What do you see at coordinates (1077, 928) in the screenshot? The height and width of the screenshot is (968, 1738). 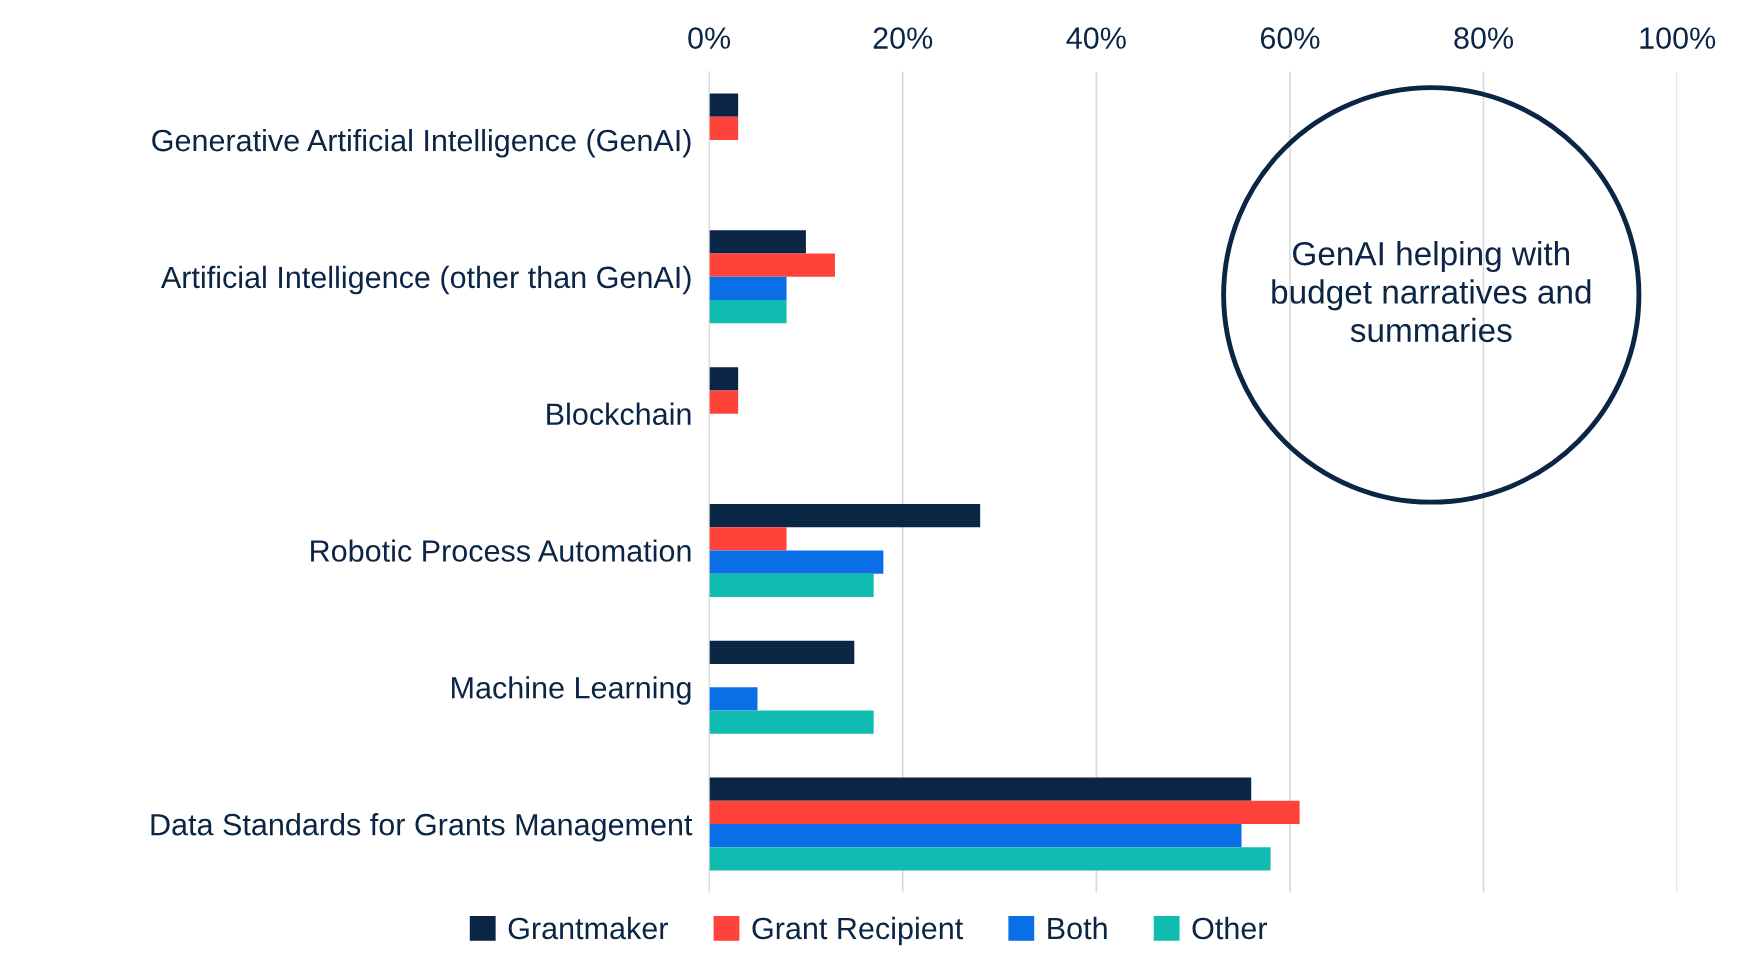 I see `legend-label: Both` at bounding box center [1077, 928].